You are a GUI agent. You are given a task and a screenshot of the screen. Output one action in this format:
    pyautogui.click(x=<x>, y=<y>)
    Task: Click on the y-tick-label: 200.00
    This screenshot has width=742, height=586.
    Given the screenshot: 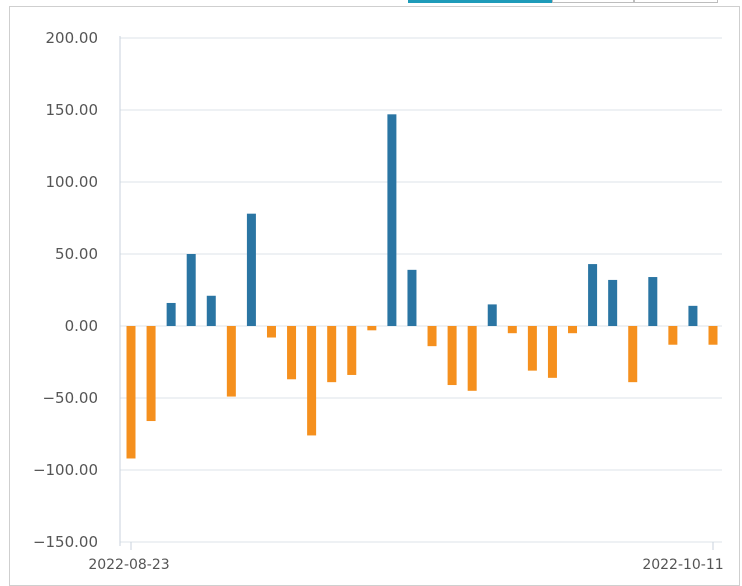 What is the action you would take?
    pyautogui.click(x=72, y=38)
    